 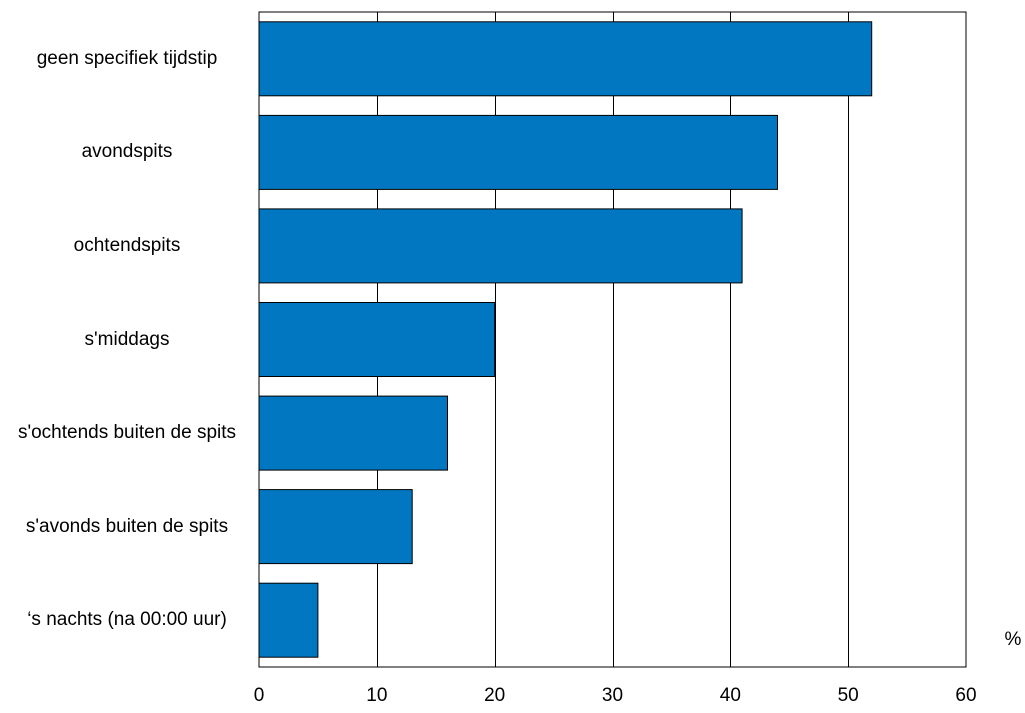 I want to click on x-tick-label: 40, so click(x=730, y=695).